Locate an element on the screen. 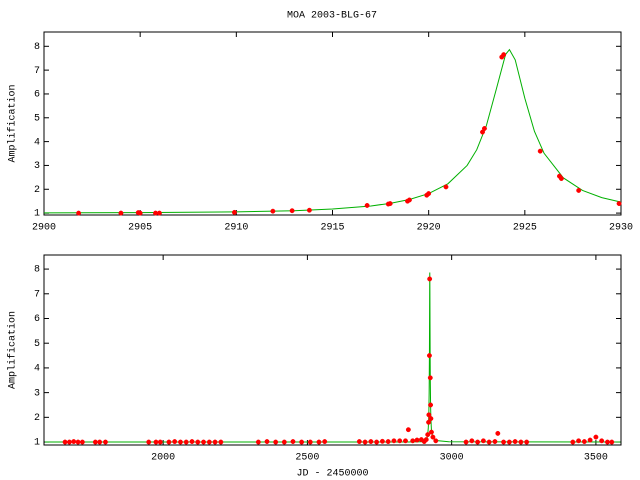 This screenshot has width=640, height=480. x-tick-label: 2925 is located at coordinates (525, 228).